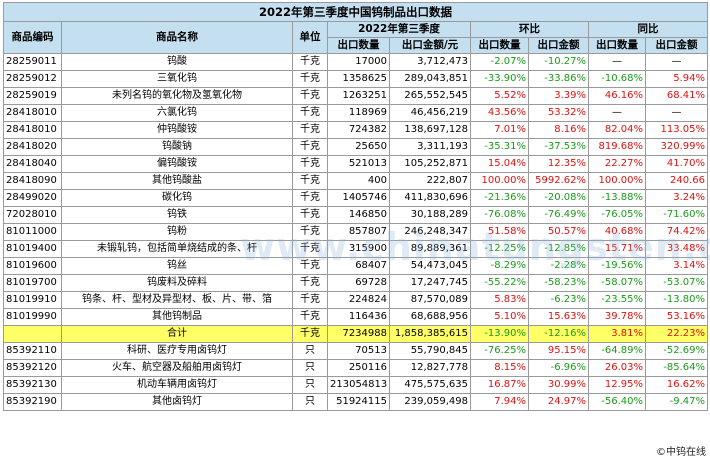  I want to click on cell-mom-qty: -33.90%, so click(499, 79).